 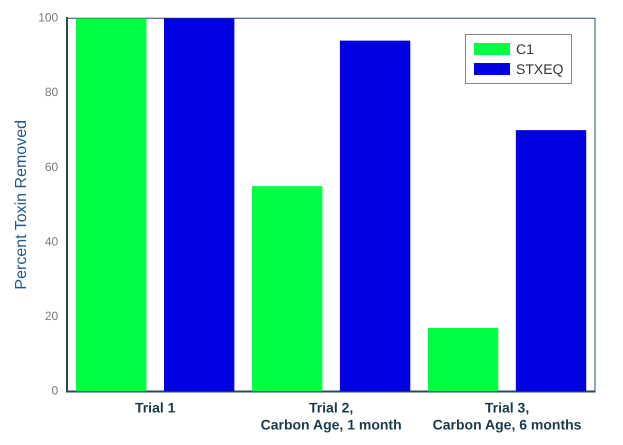 I want to click on y-tick-label: 20, so click(x=51, y=316).